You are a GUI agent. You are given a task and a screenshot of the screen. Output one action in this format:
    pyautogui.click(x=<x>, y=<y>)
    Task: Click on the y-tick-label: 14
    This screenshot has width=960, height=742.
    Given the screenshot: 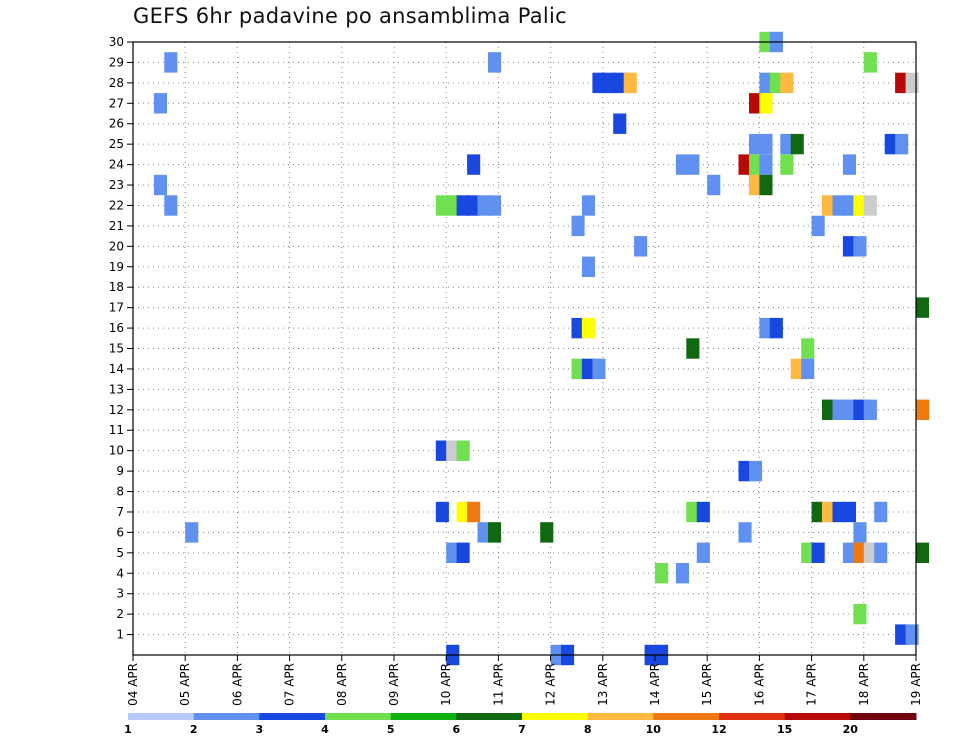 What is the action you would take?
    pyautogui.click(x=116, y=369)
    